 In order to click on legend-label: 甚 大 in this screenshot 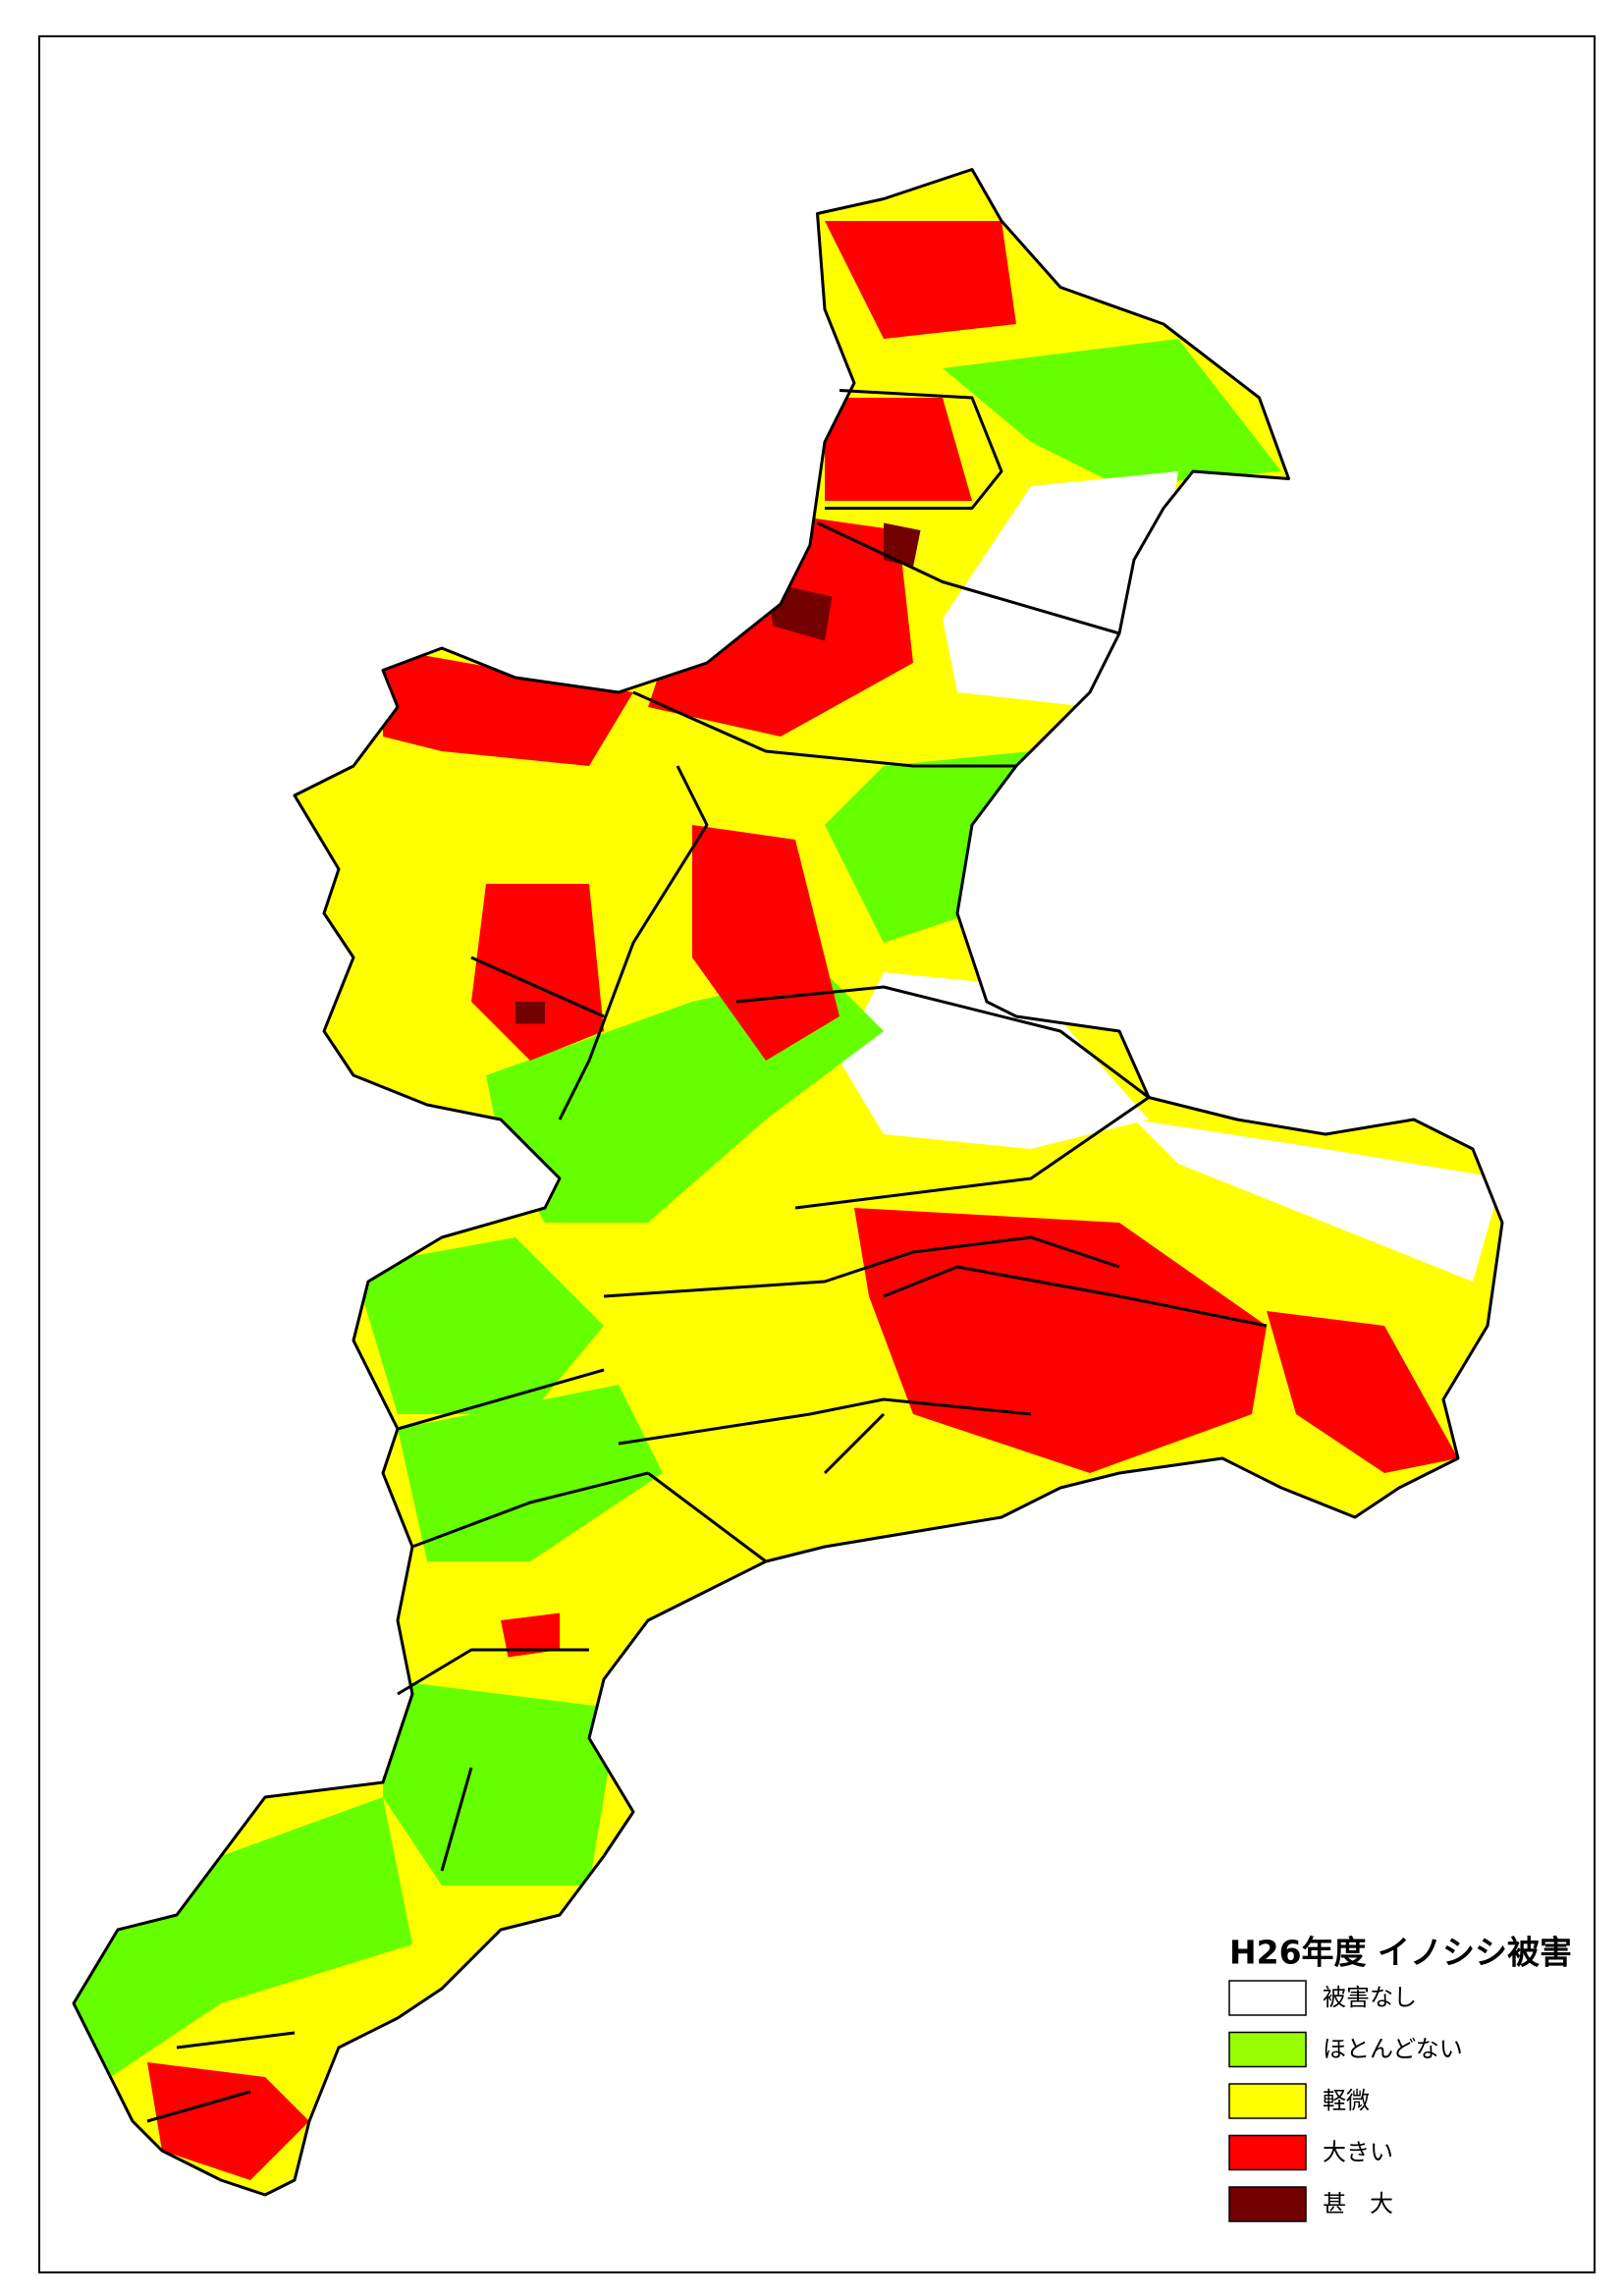, I will do `click(1358, 2203)`.